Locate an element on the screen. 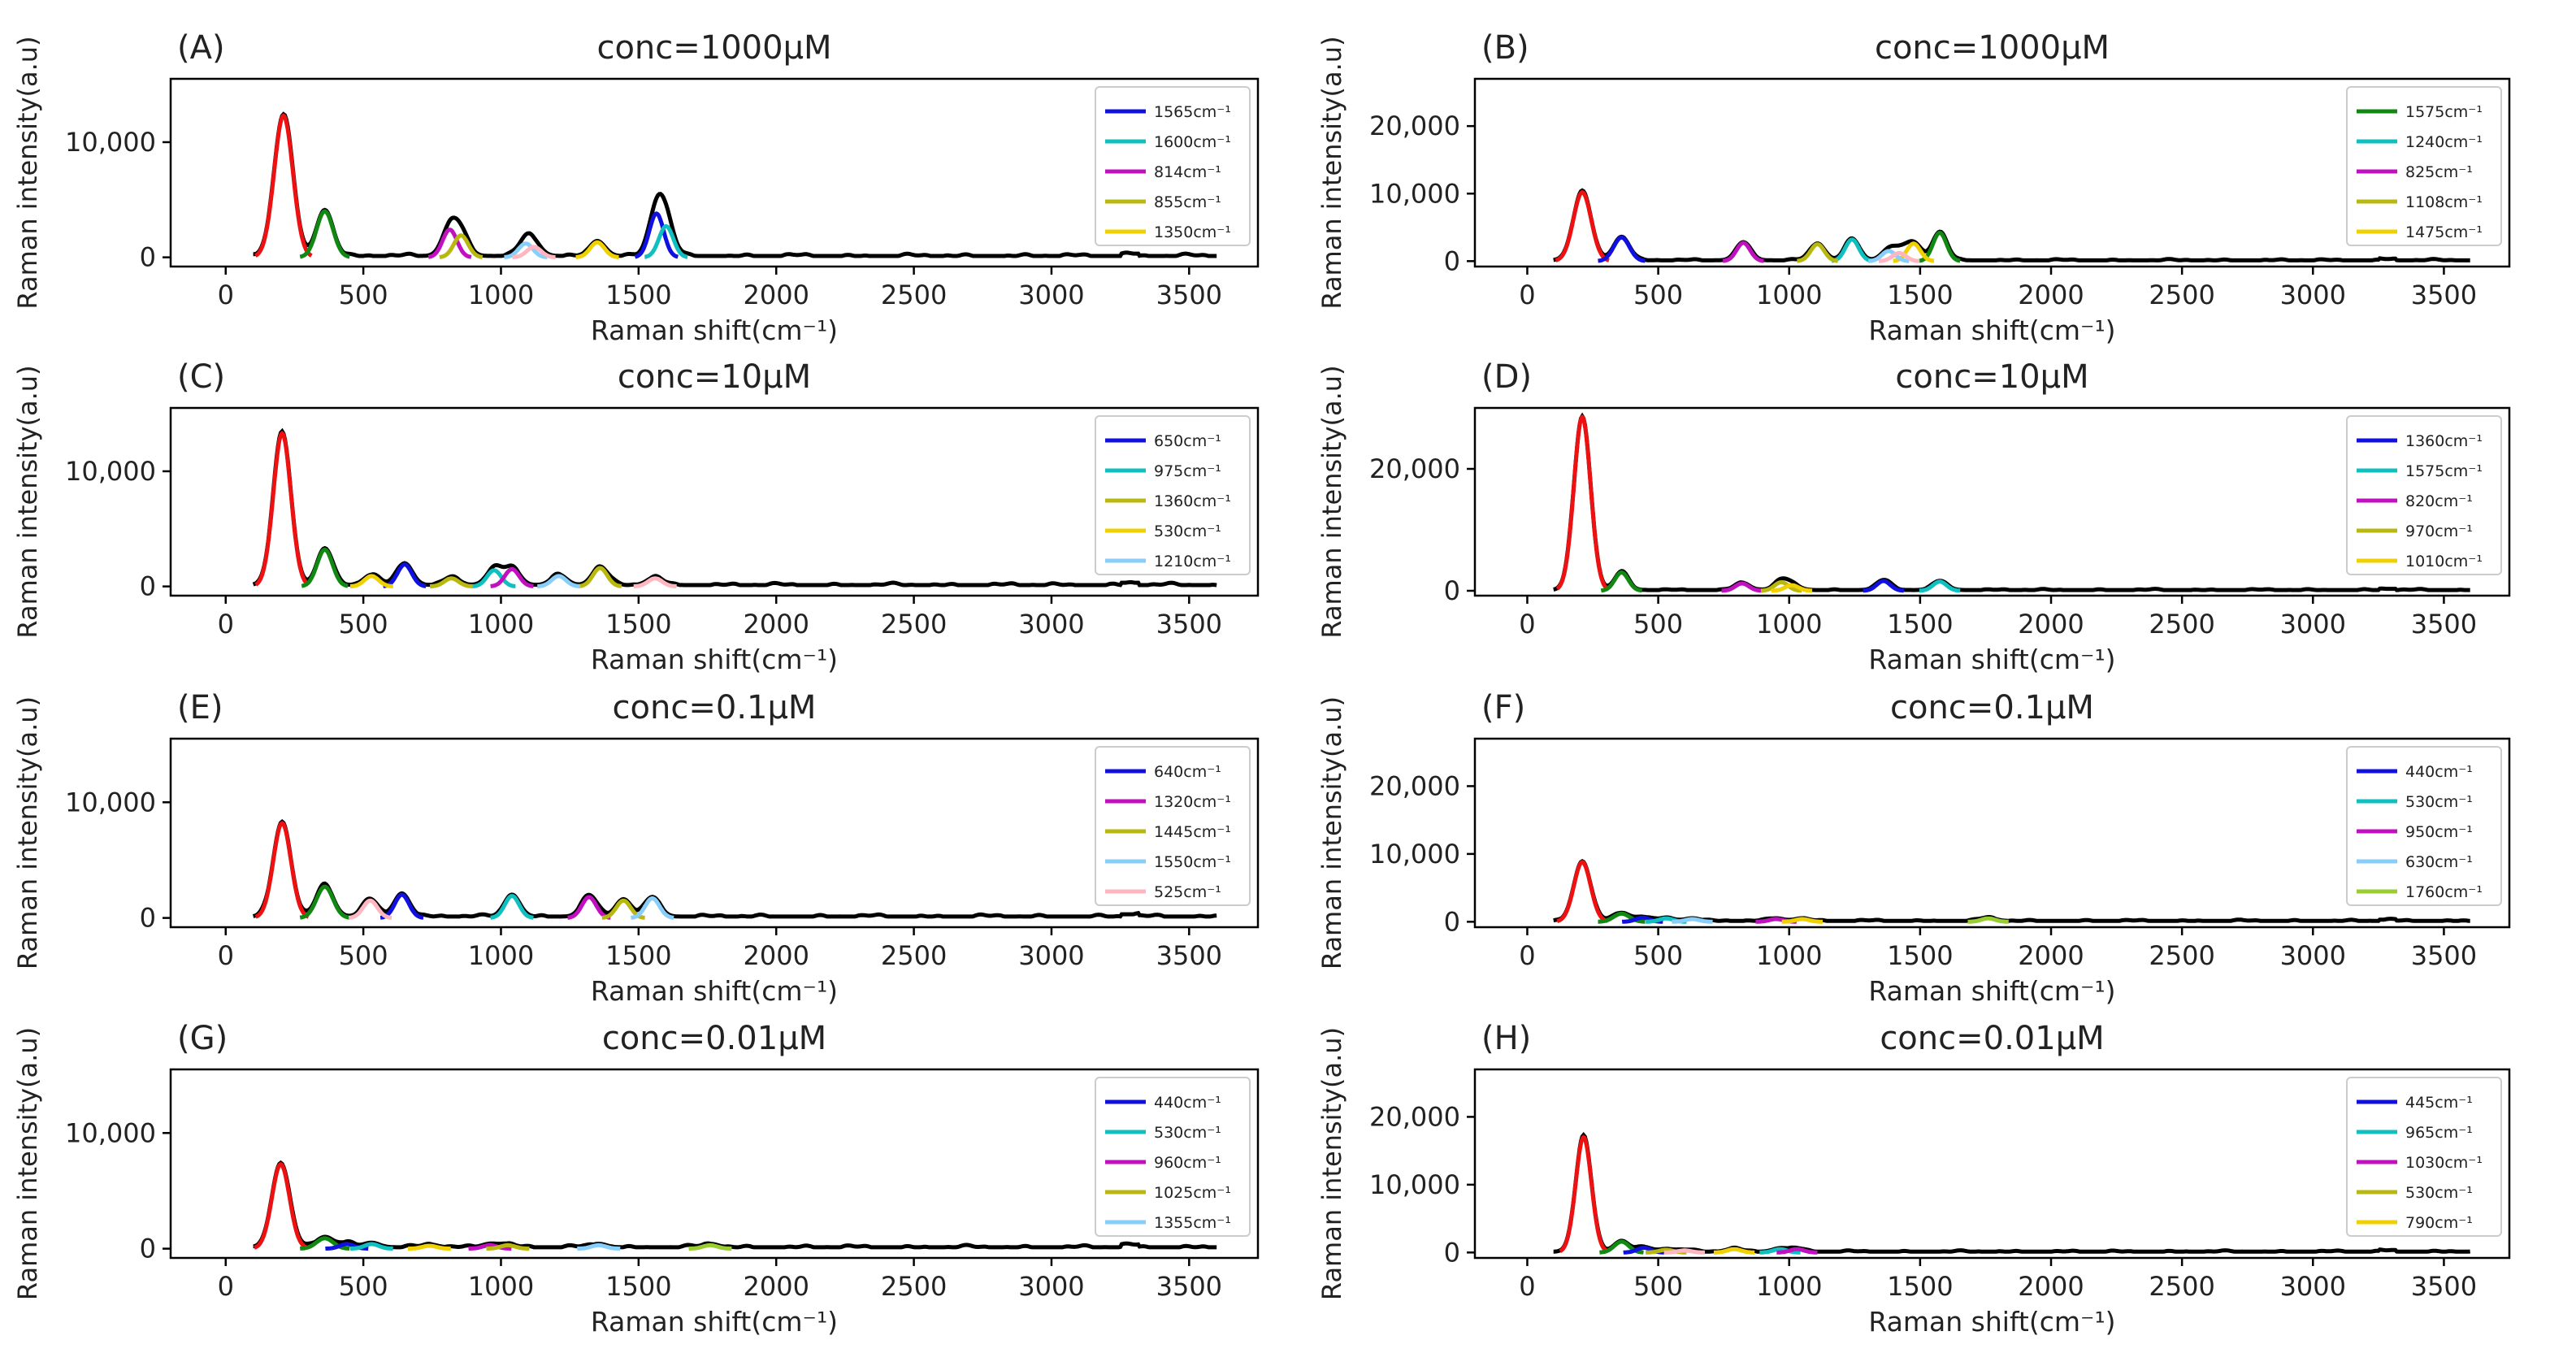 The image size is (2576, 1366). legend-label: 960cm⁻¹ is located at coordinates (1187, 1163).